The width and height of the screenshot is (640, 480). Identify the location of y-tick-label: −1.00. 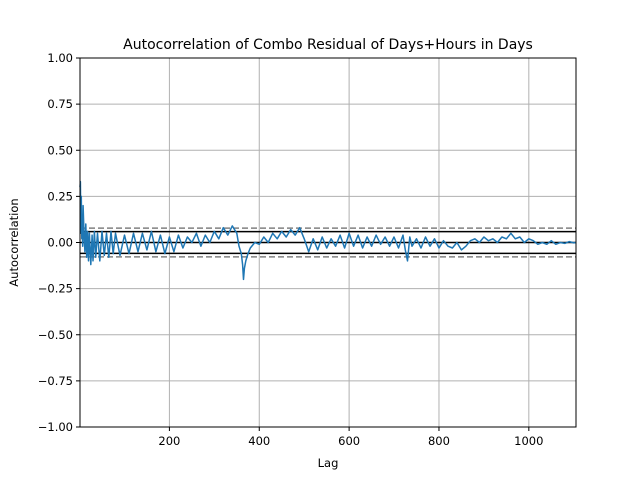
(55, 427).